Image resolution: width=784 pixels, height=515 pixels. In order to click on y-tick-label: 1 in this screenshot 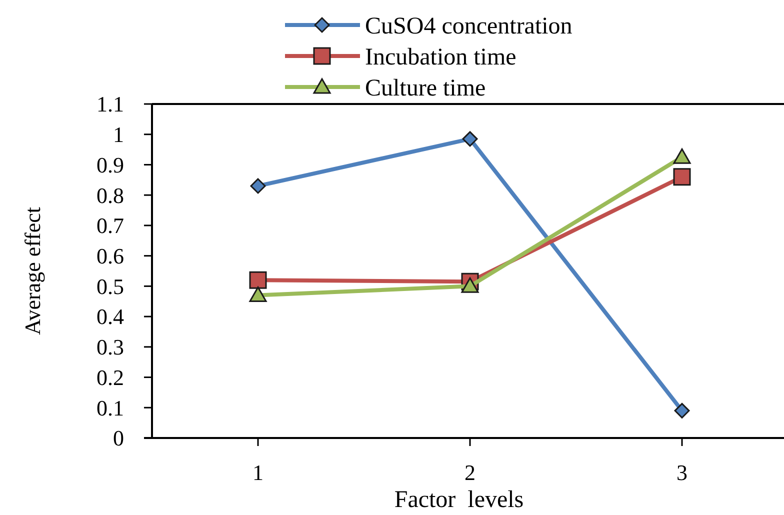, I will do `click(118, 135)`.